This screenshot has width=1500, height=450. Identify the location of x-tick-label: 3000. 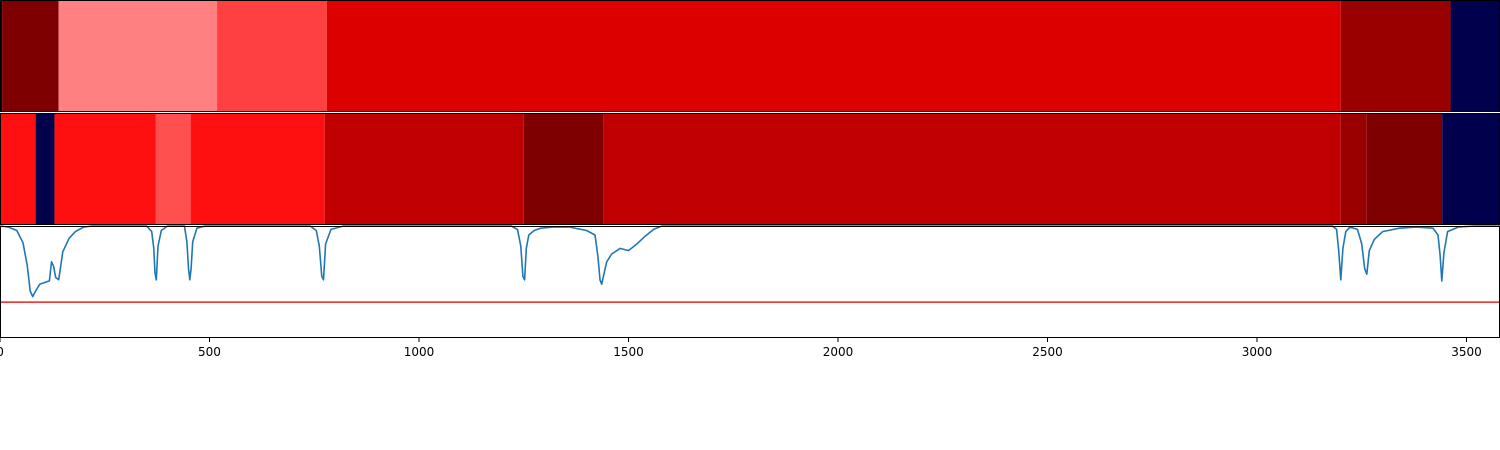
(1257, 352).